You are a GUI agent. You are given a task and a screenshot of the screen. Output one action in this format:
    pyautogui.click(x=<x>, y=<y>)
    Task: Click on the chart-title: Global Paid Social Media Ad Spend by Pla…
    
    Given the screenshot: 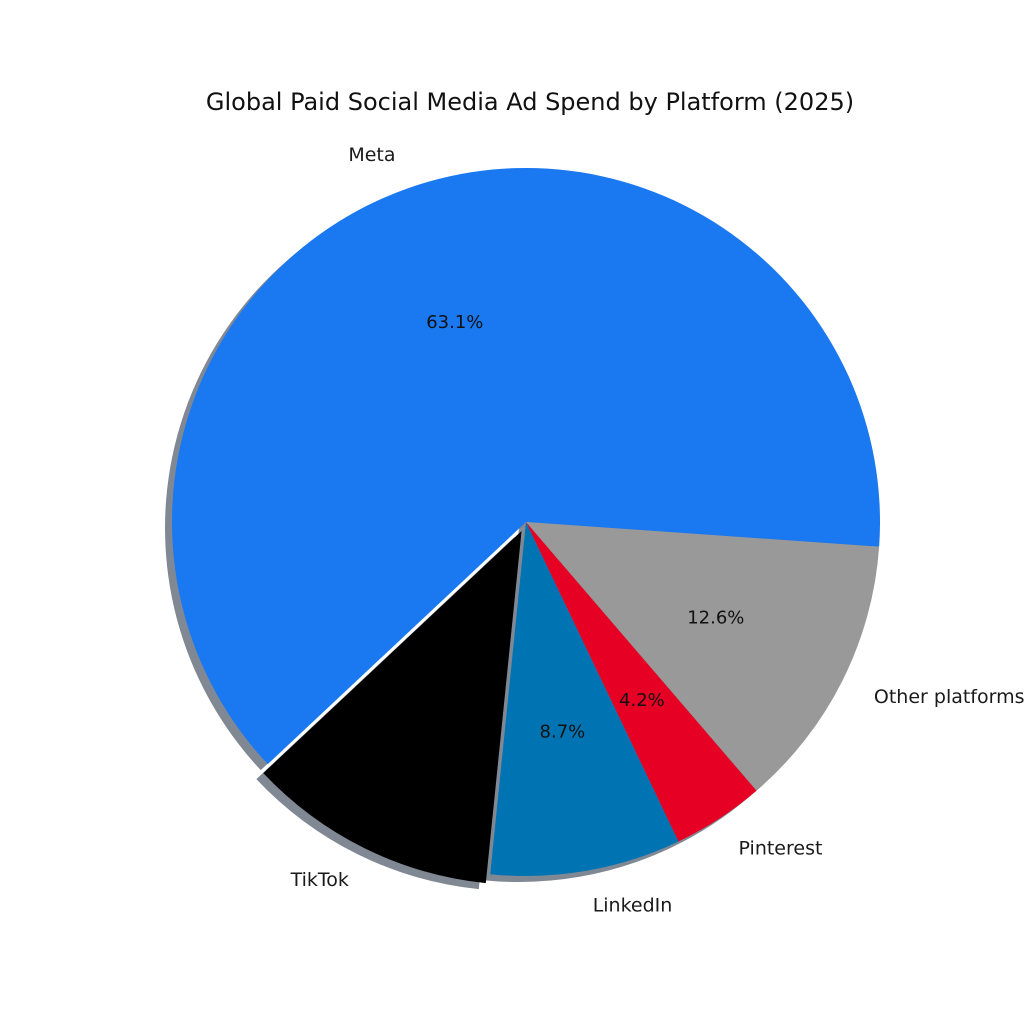 What is the action you would take?
    pyautogui.click(x=530, y=102)
    